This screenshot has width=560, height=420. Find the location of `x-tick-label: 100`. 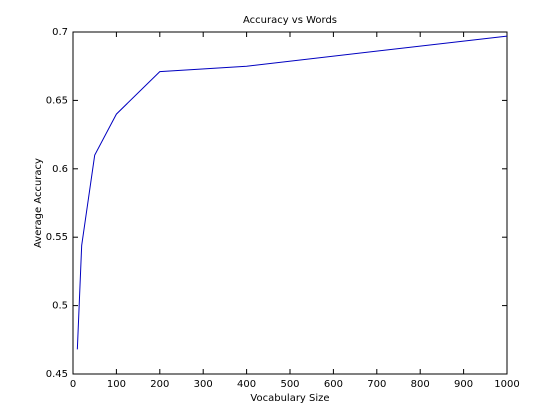

x-tick-label: 100 is located at coordinates (116, 384).